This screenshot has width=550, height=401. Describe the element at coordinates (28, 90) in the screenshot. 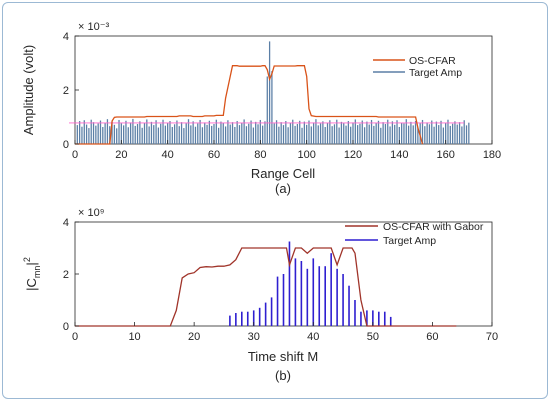

I see `panel-a-y-label: Amplitude (volt)` at that location.